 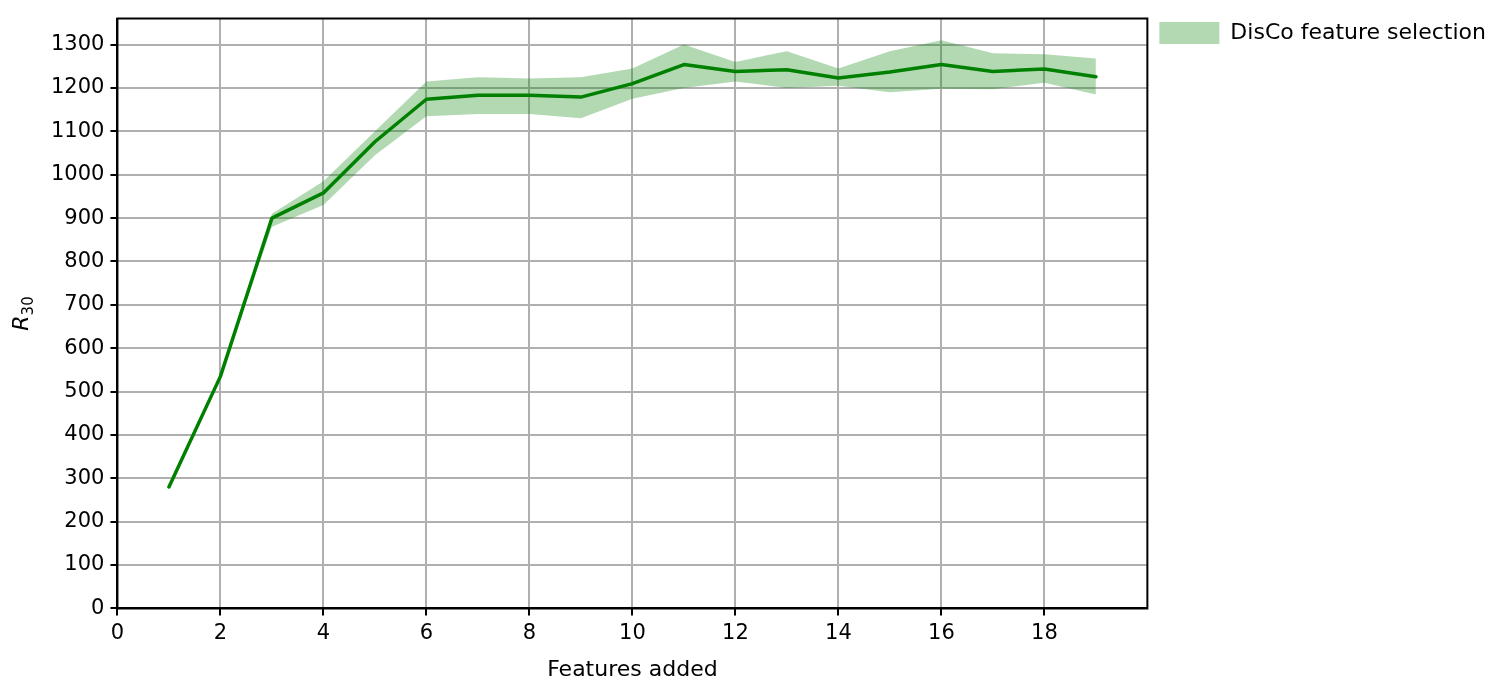 I want to click on y-tick-label: 600, so click(x=84, y=346).